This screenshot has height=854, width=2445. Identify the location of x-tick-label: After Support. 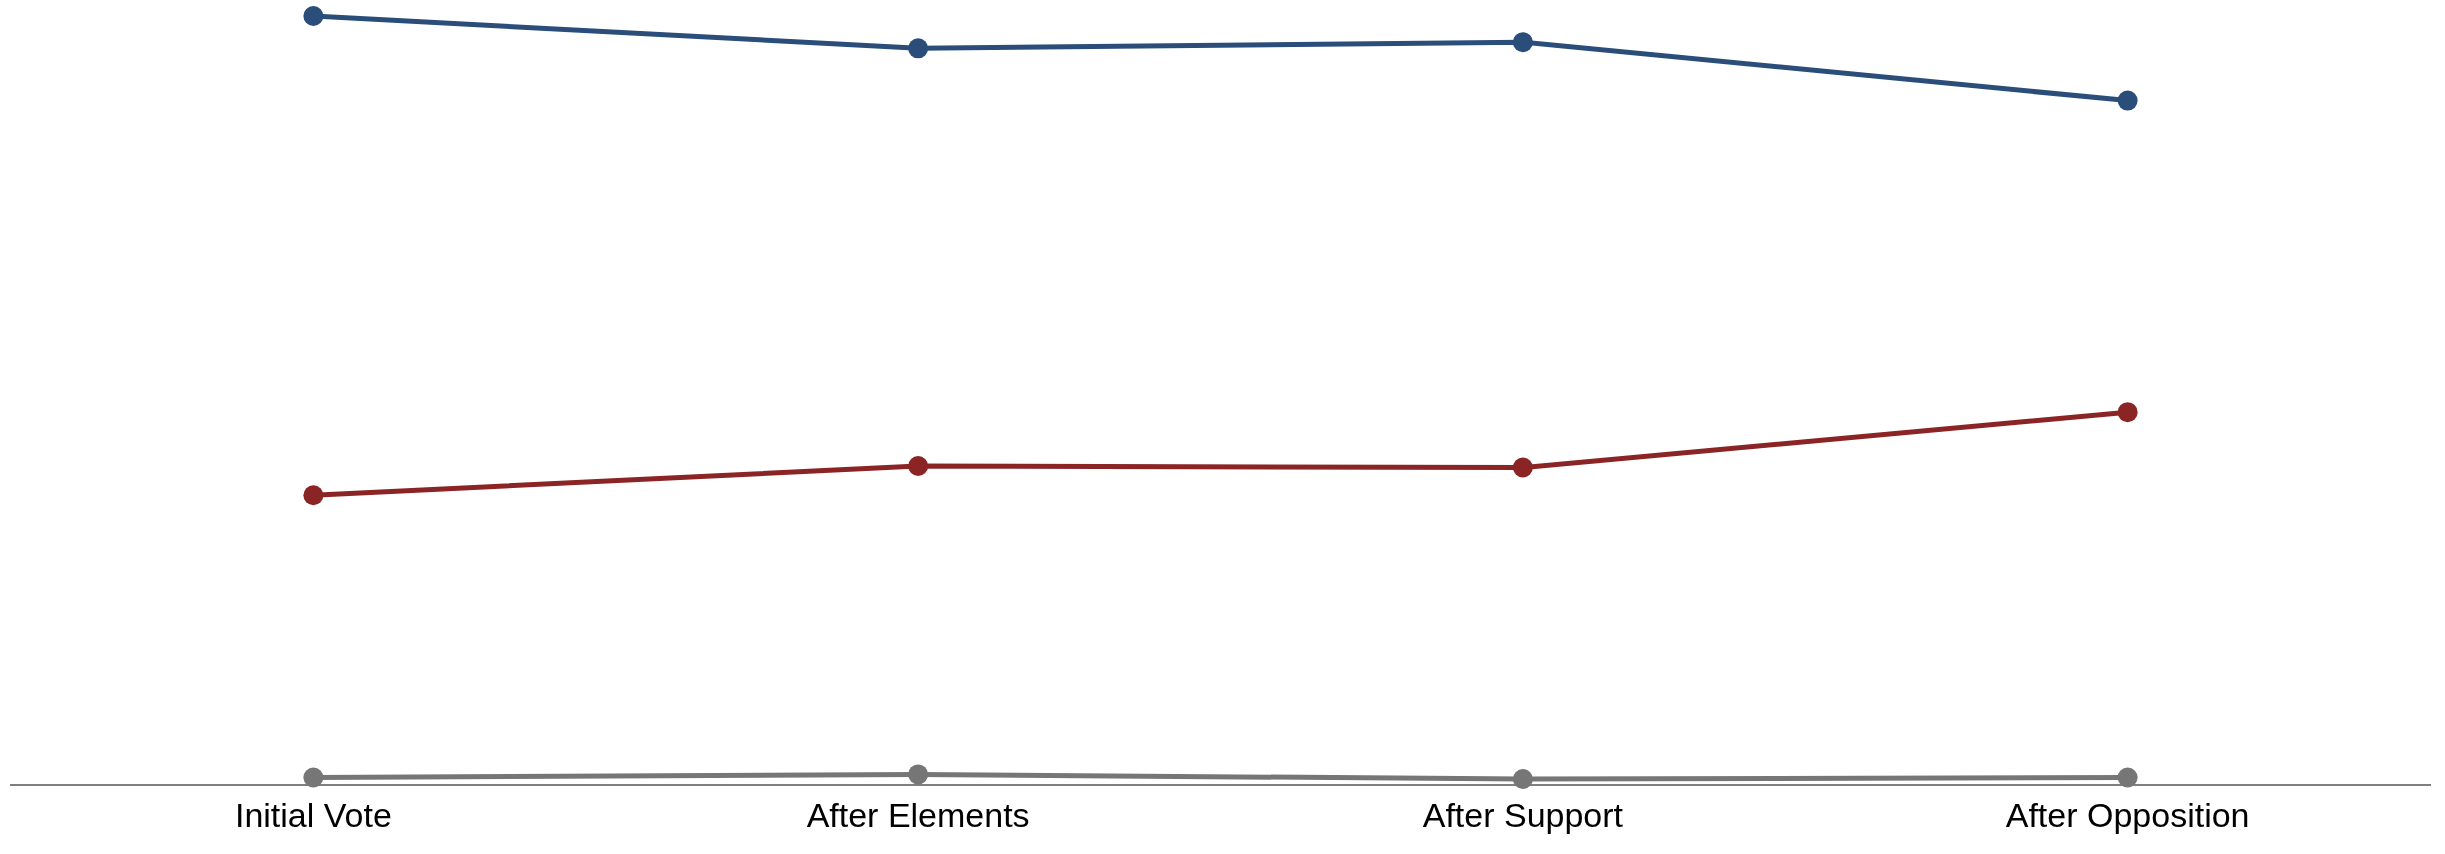
(1523, 814).